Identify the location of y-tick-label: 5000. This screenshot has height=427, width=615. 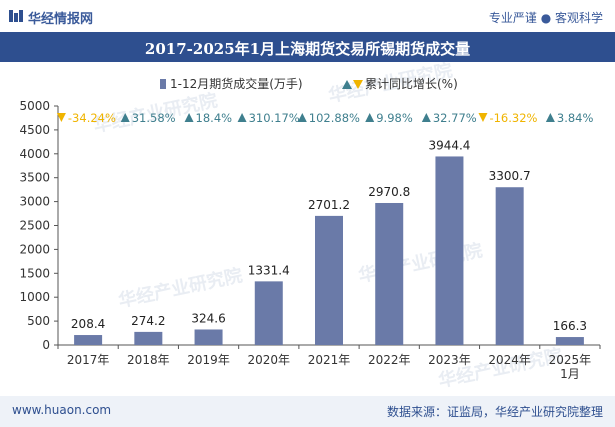
(34, 106).